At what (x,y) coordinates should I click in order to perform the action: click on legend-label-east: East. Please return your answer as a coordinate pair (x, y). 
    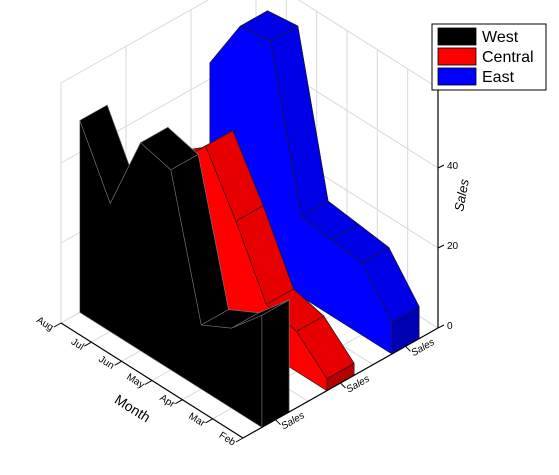
    Looking at the image, I should click on (498, 77).